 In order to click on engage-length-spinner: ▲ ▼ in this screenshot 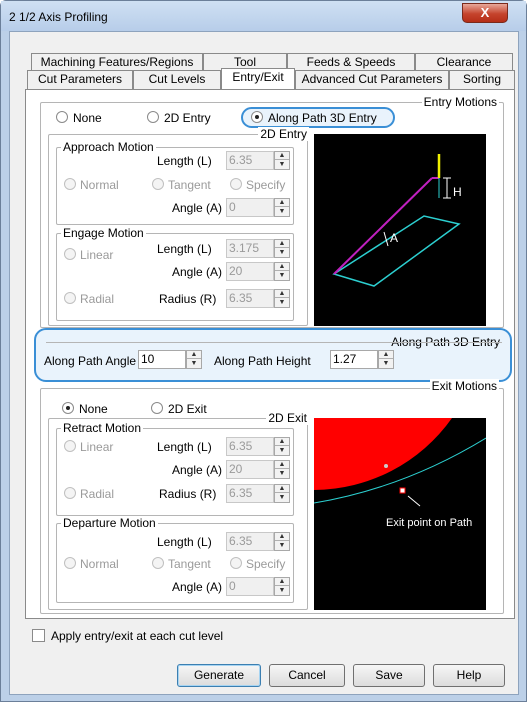, I will do `click(282, 248)`.